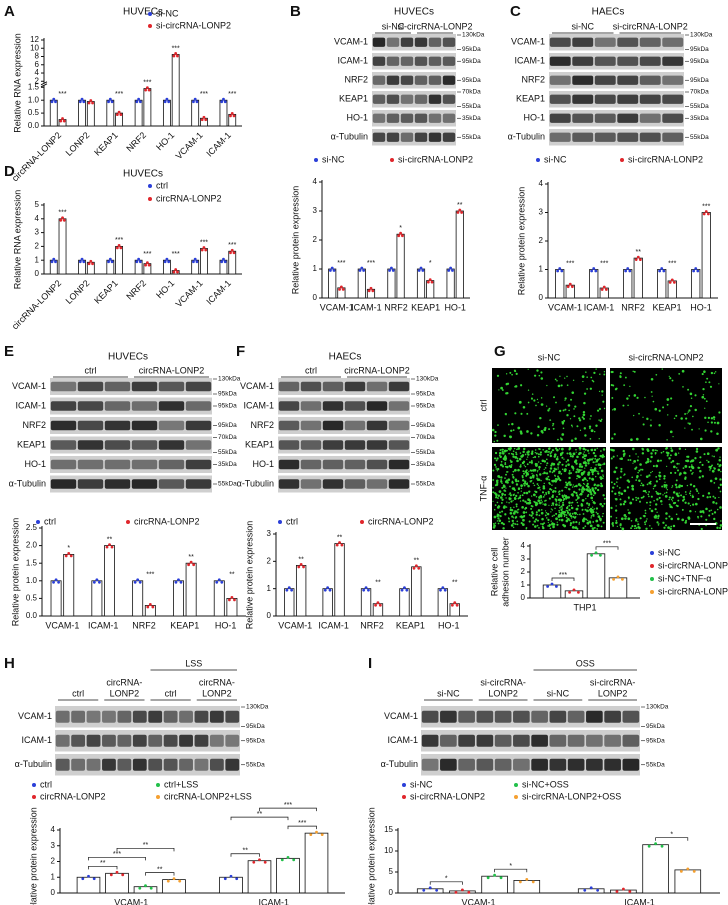 This screenshot has width=728, height=905. Describe the element at coordinates (160, 874) in the screenshot. I see `significance-bracket` at that location.